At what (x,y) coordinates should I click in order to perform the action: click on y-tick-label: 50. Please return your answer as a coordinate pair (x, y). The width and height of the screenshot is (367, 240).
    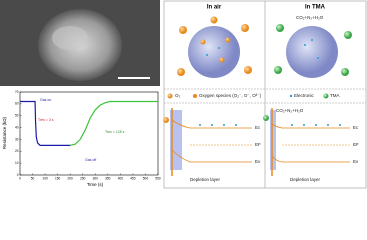
    Looking at the image, I should click on (17, 116).